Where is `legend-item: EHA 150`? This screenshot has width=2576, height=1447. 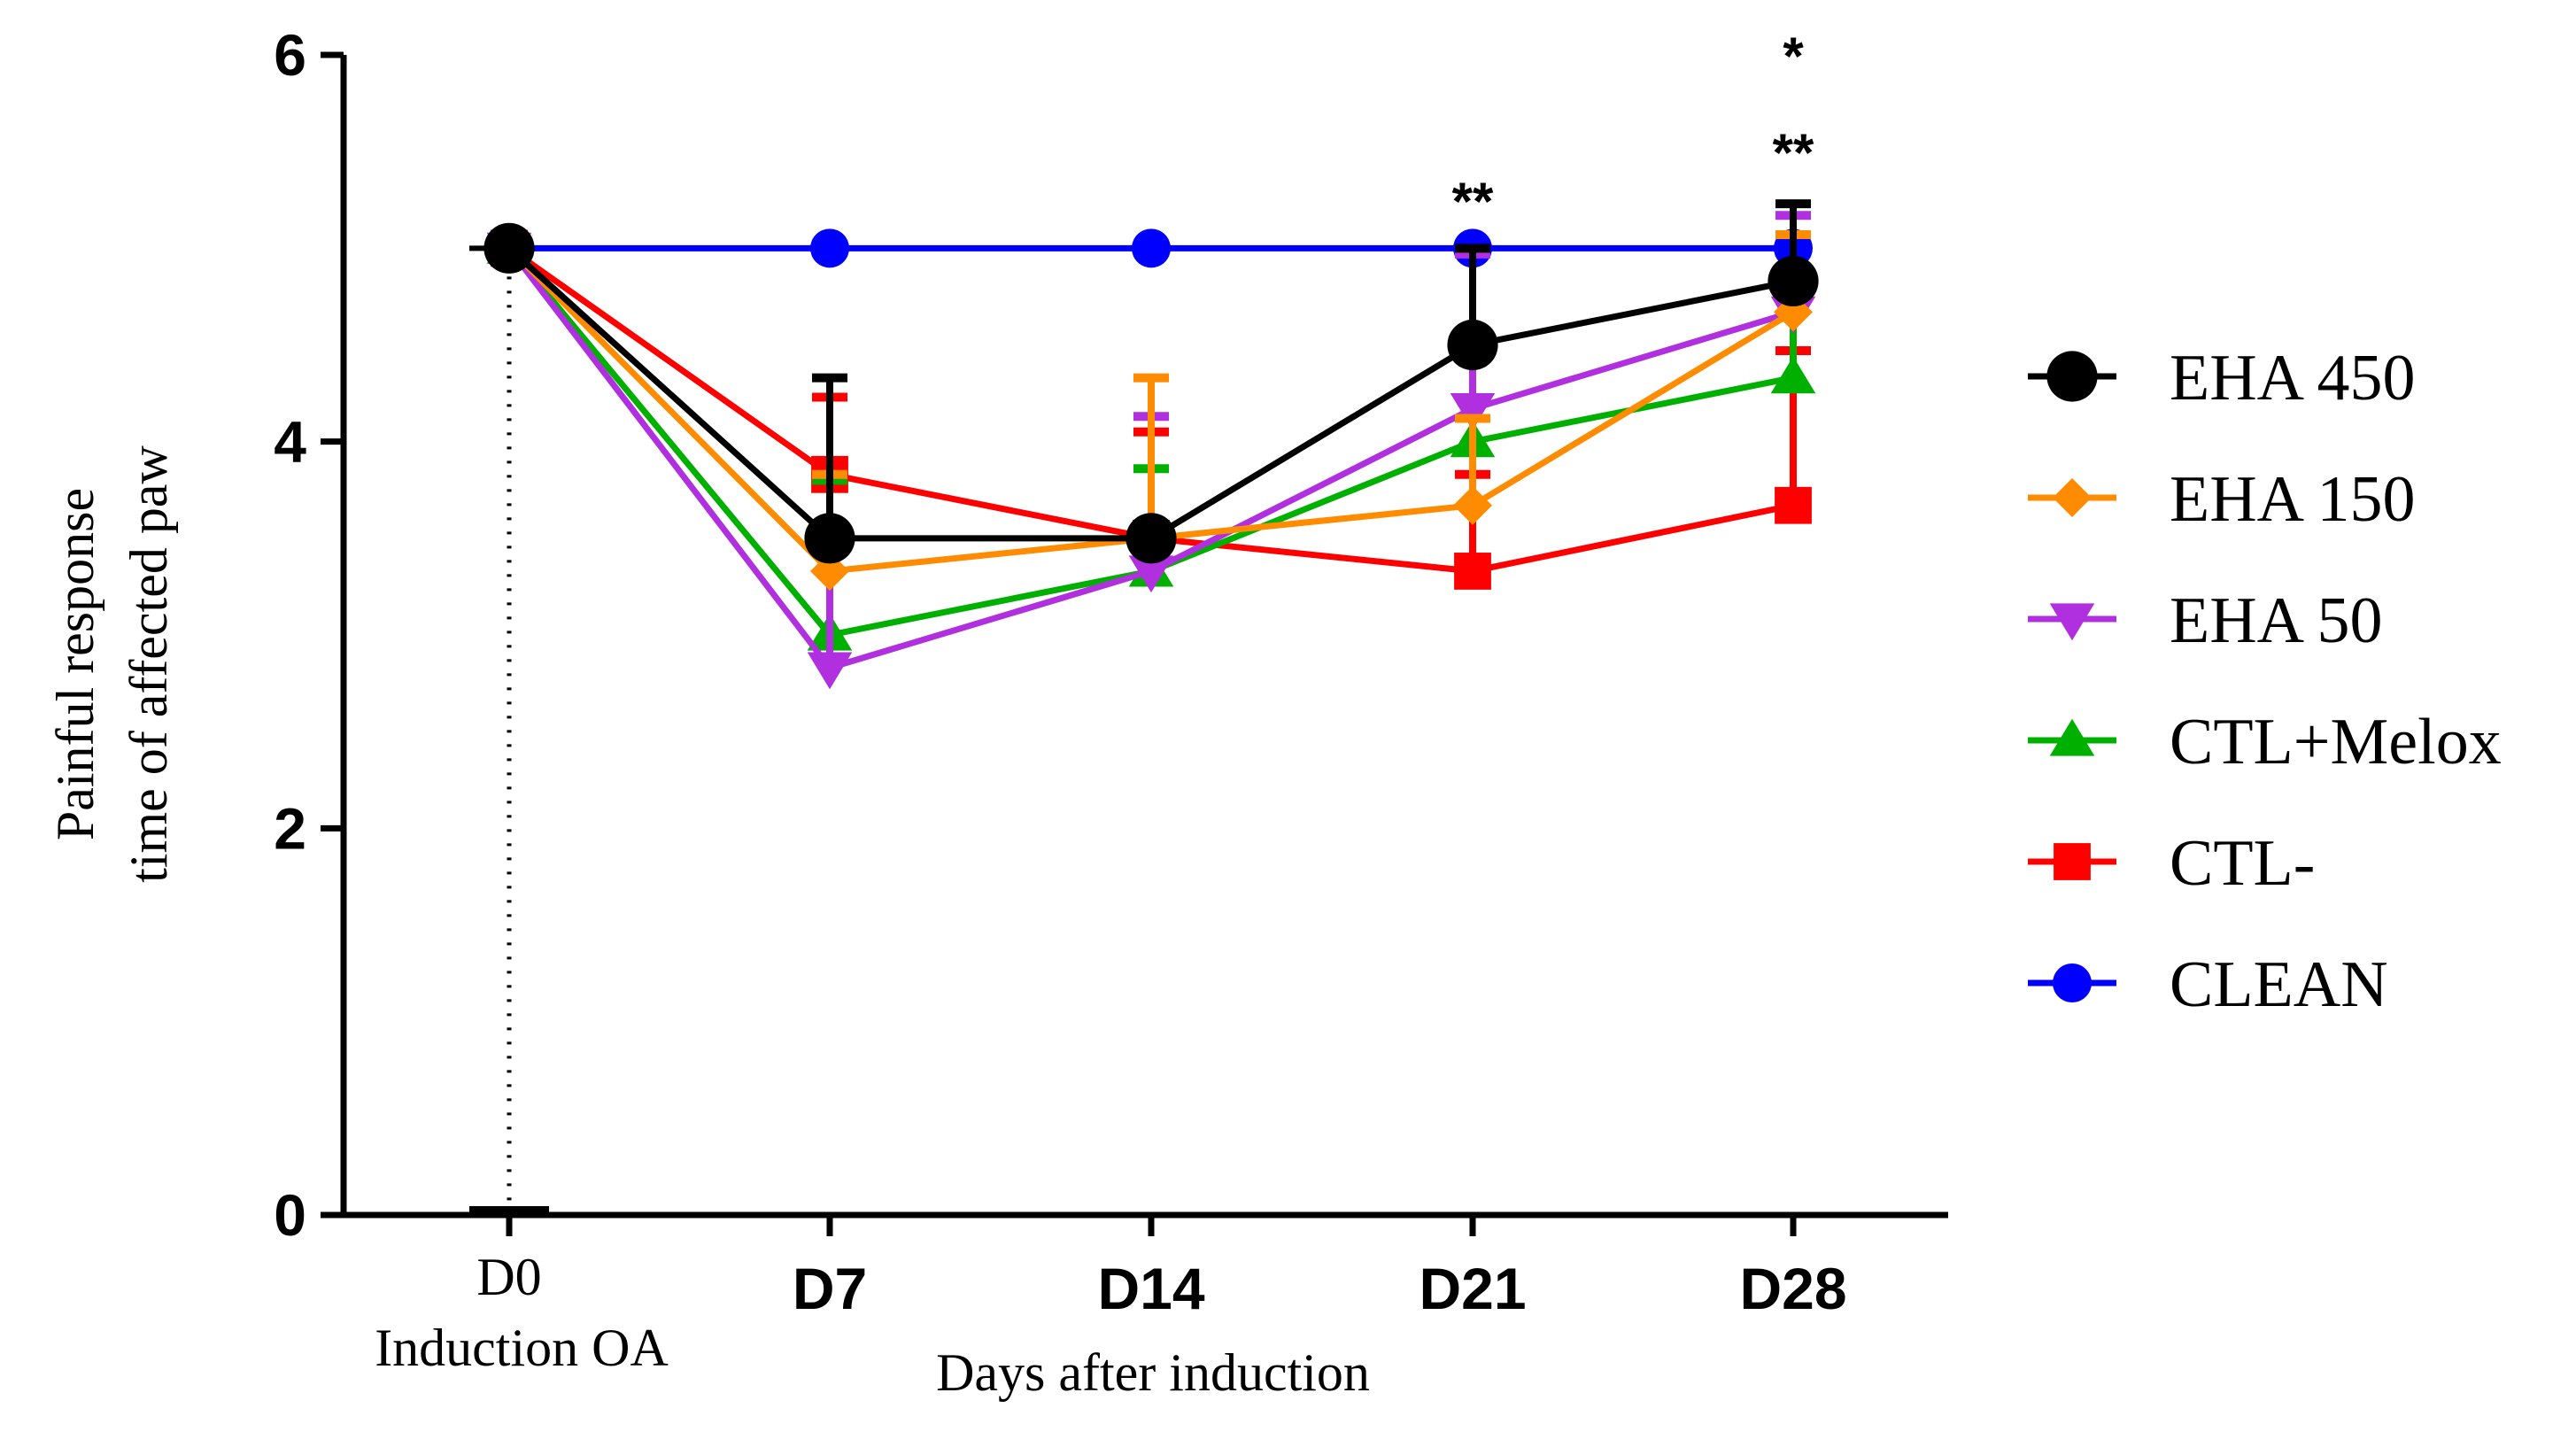
legend-item: EHA 150 is located at coordinates (2222, 500).